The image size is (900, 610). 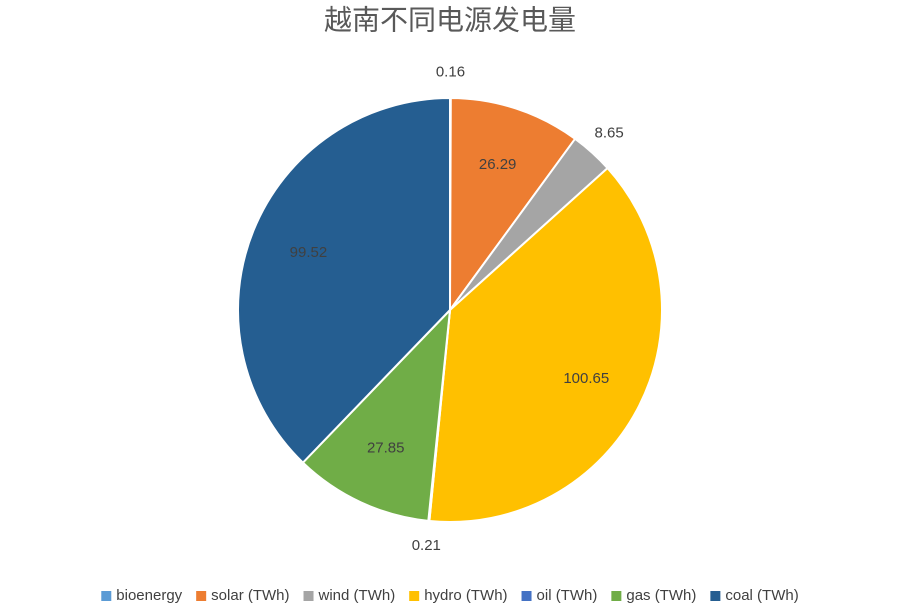 What do you see at coordinates (426, 545) in the screenshot?
I see `data-label: 0.21` at bounding box center [426, 545].